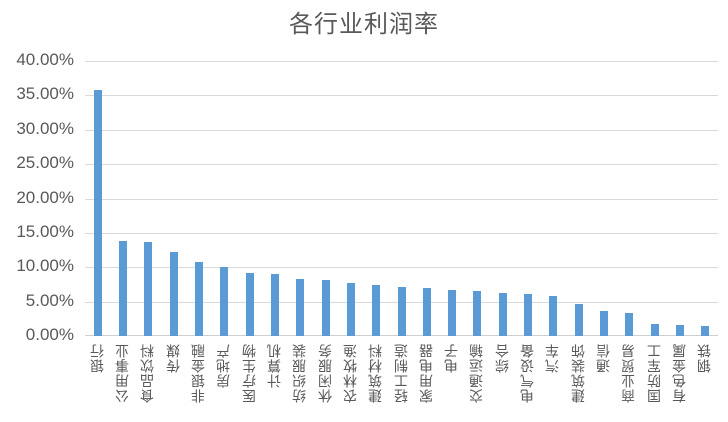 This screenshot has height=422, width=728. What do you see at coordinates (249, 373) in the screenshot?
I see `x-tick-label: 医疗生物` at bounding box center [249, 373].